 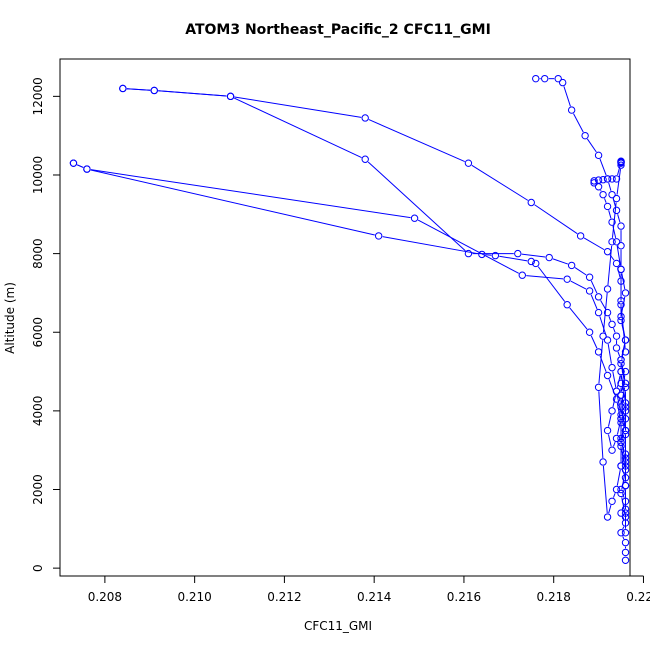 What do you see at coordinates (46, 324) in the screenshot?
I see `y-axis: 0 2000 4000 6000 8000 10000 12000` at bounding box center [46, 324].